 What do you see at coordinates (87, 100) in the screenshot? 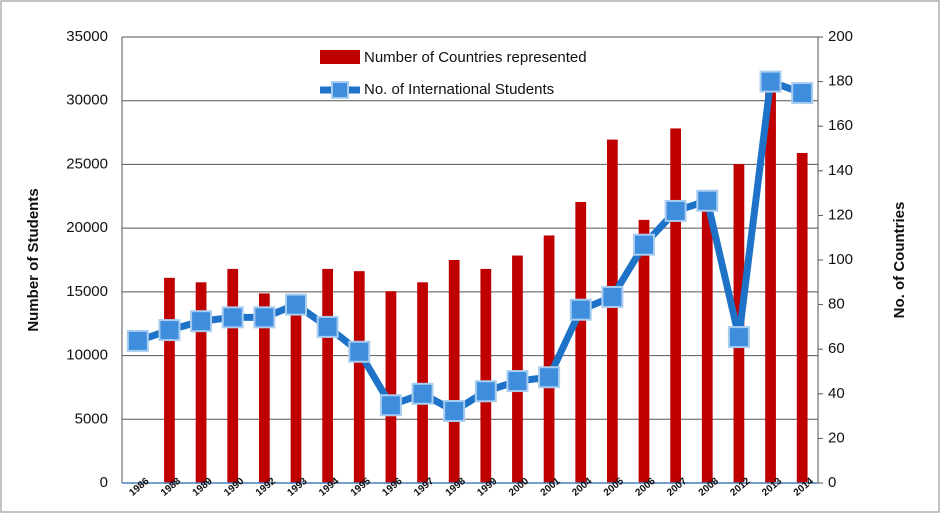
I see `y-tick-label: 30000` at bounding box center [87, 100].